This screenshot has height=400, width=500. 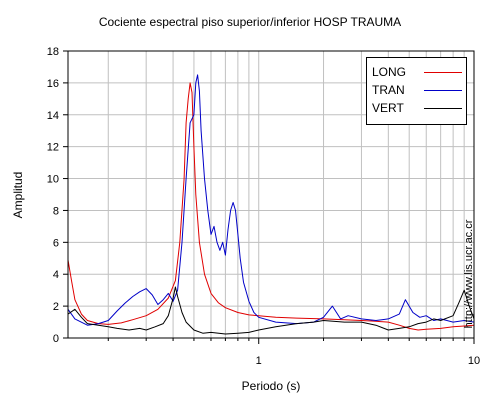 What do you see at coordinates (469, 274) in the screenshot?
I see `source-url: http://www.lis.ucr.ac.cr` at bounding box center [469, 274].